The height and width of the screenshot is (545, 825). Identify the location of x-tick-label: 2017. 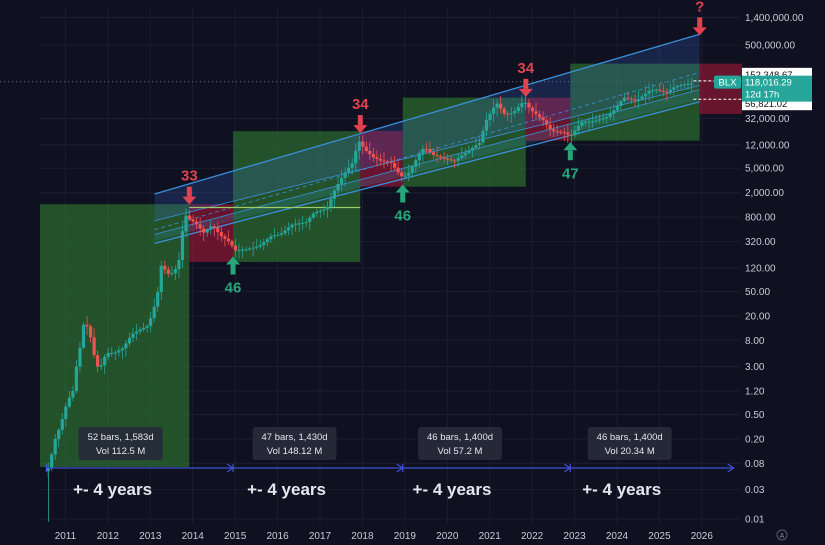
(320, 536).